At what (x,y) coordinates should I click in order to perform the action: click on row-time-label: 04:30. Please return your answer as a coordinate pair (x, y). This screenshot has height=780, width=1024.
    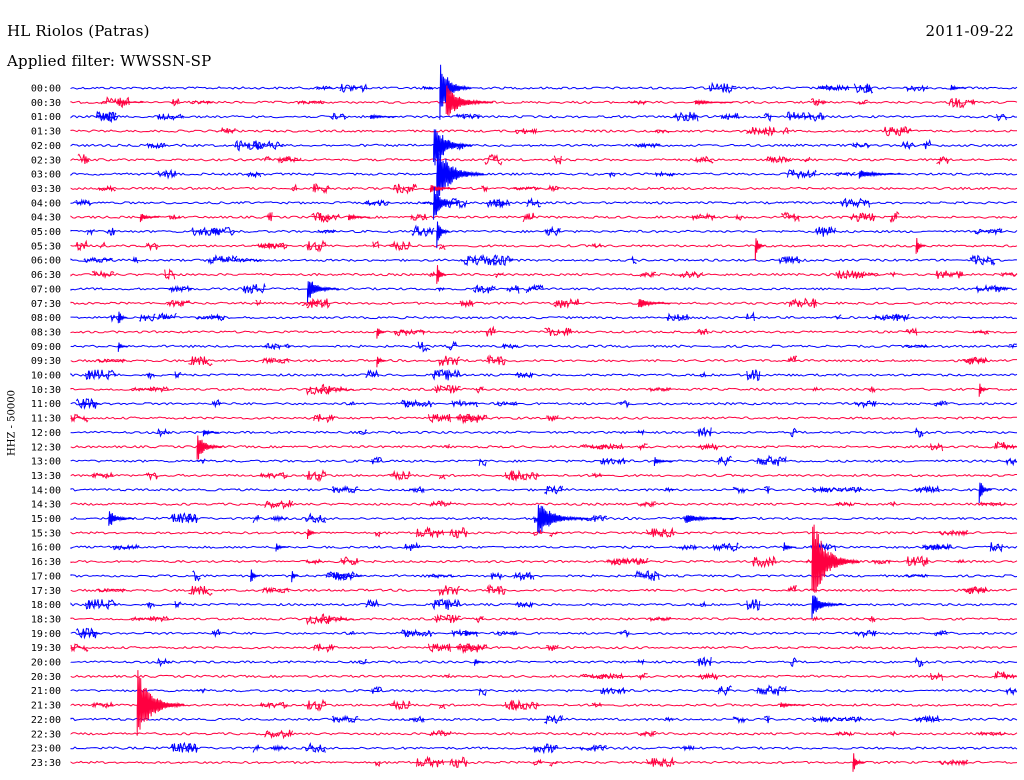
    Looking at the image, I should click on (46, 218).